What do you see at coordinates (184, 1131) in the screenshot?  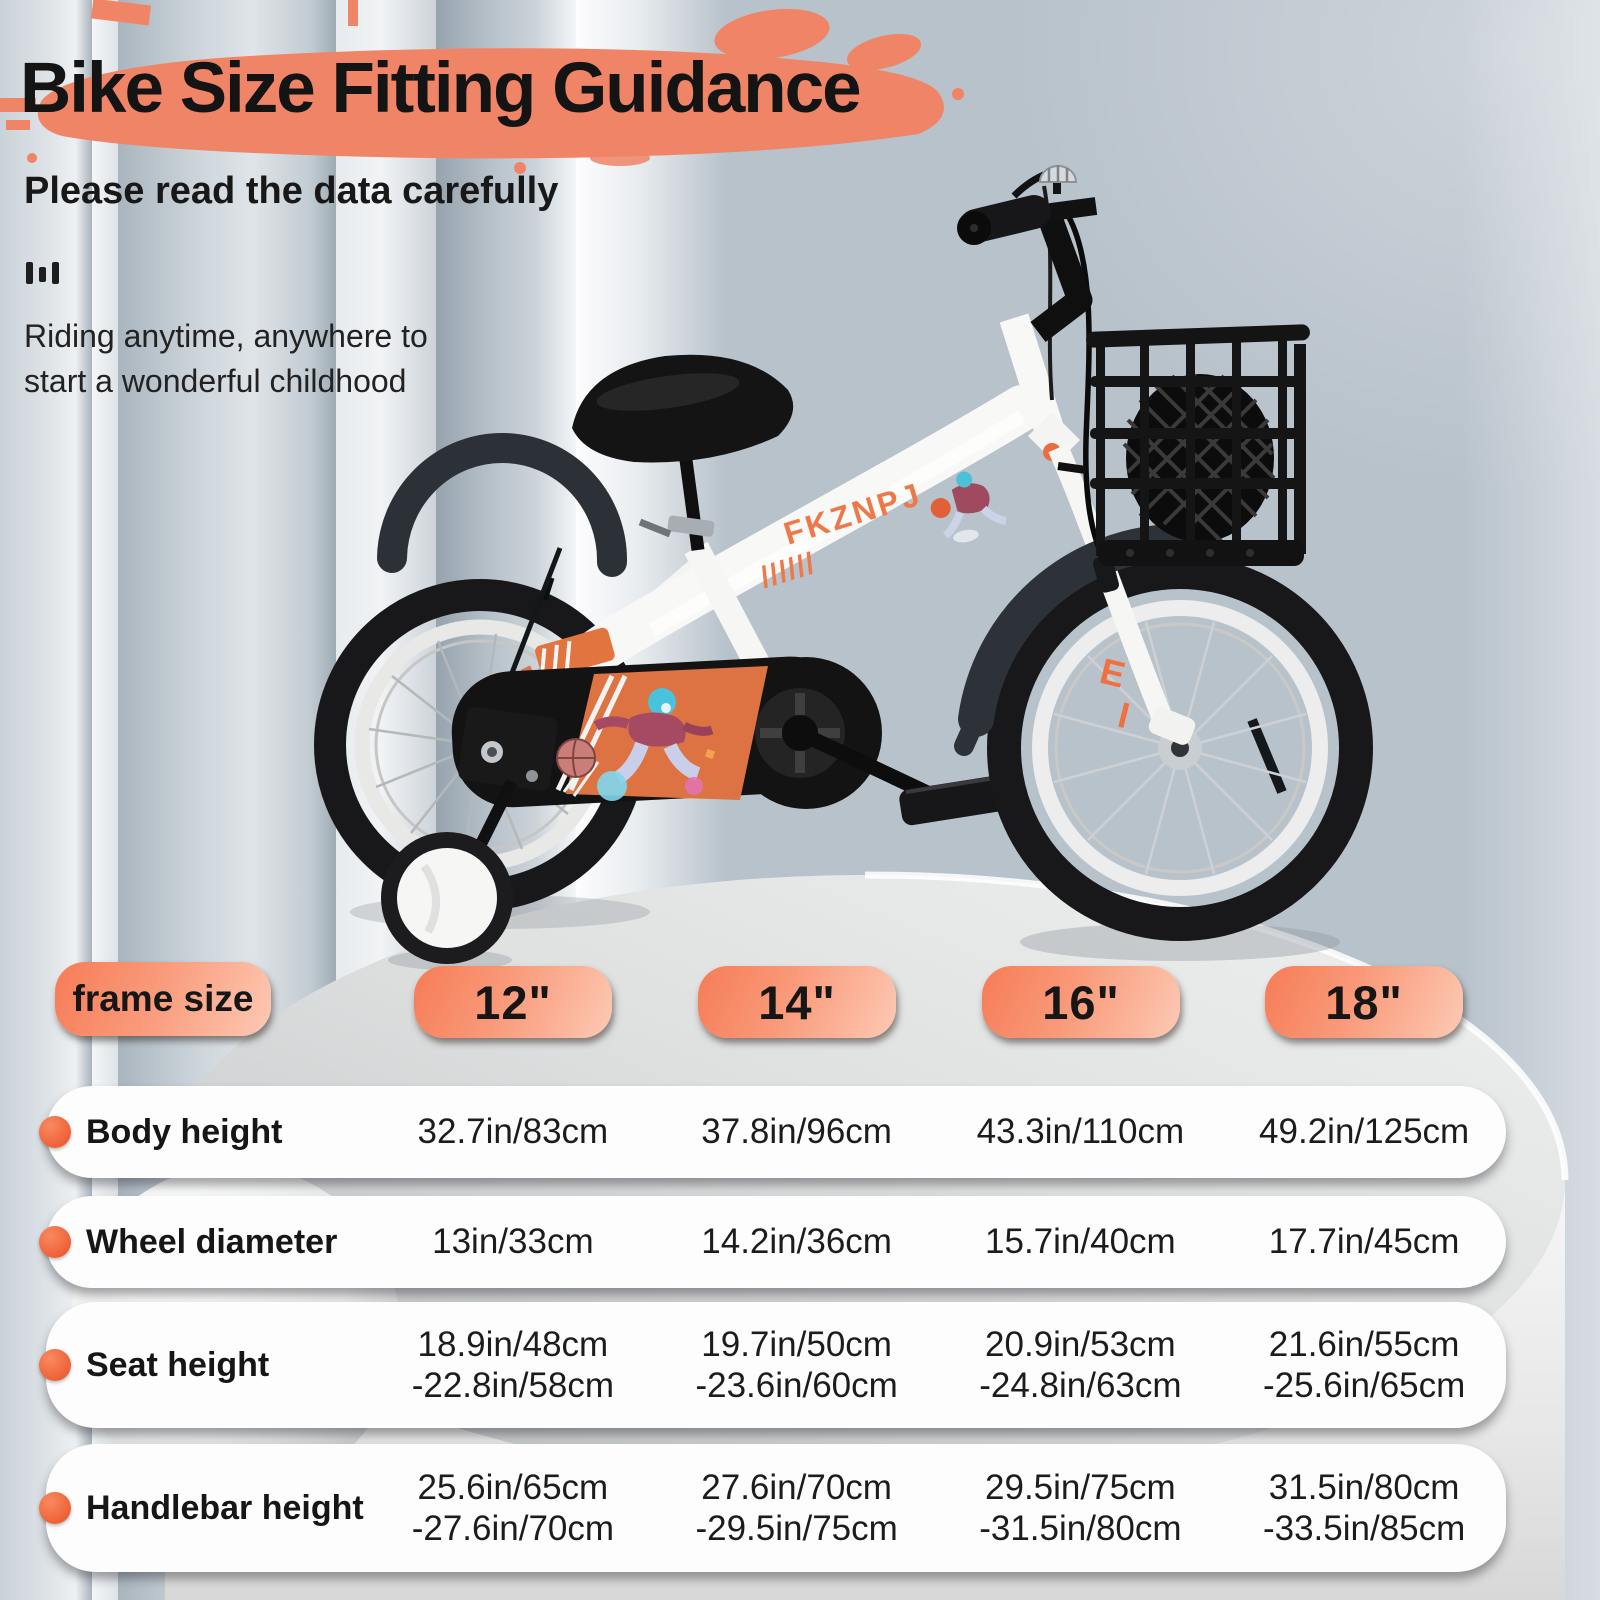 I see `row-label: Body height` at bounding box center [184, 1131].